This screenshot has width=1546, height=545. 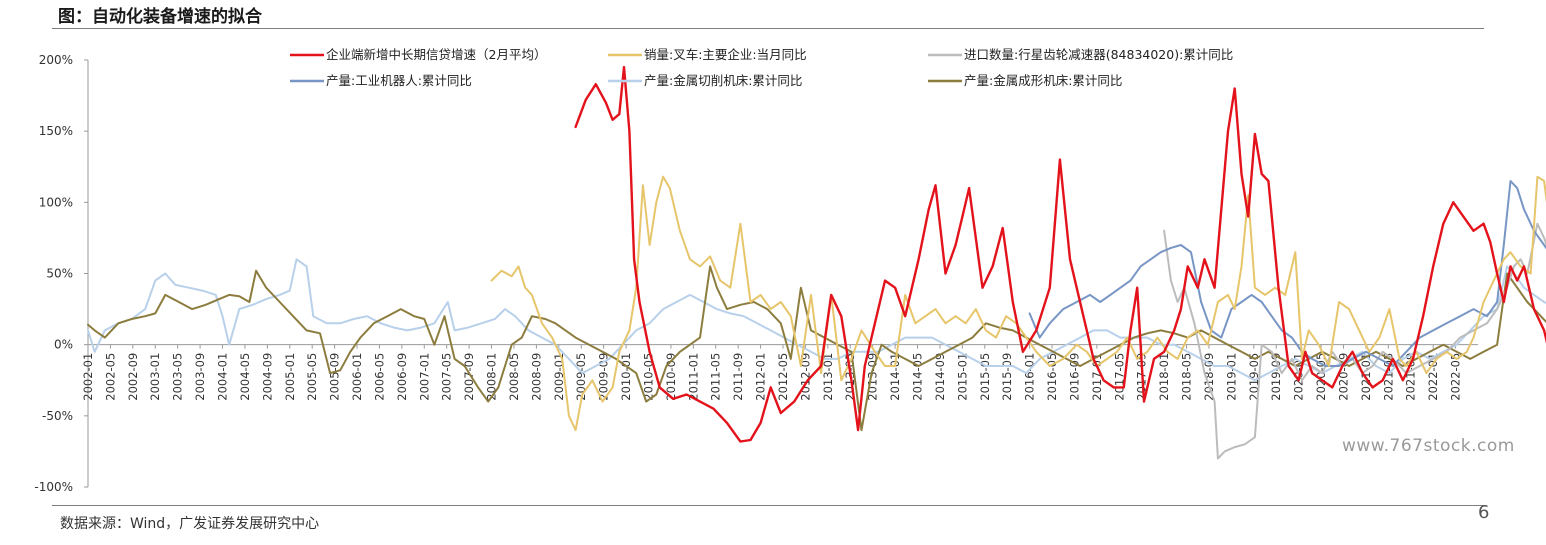 I want to click on chart-title: 图：自动化装备增速的拟合, so click(x=160, y=17).